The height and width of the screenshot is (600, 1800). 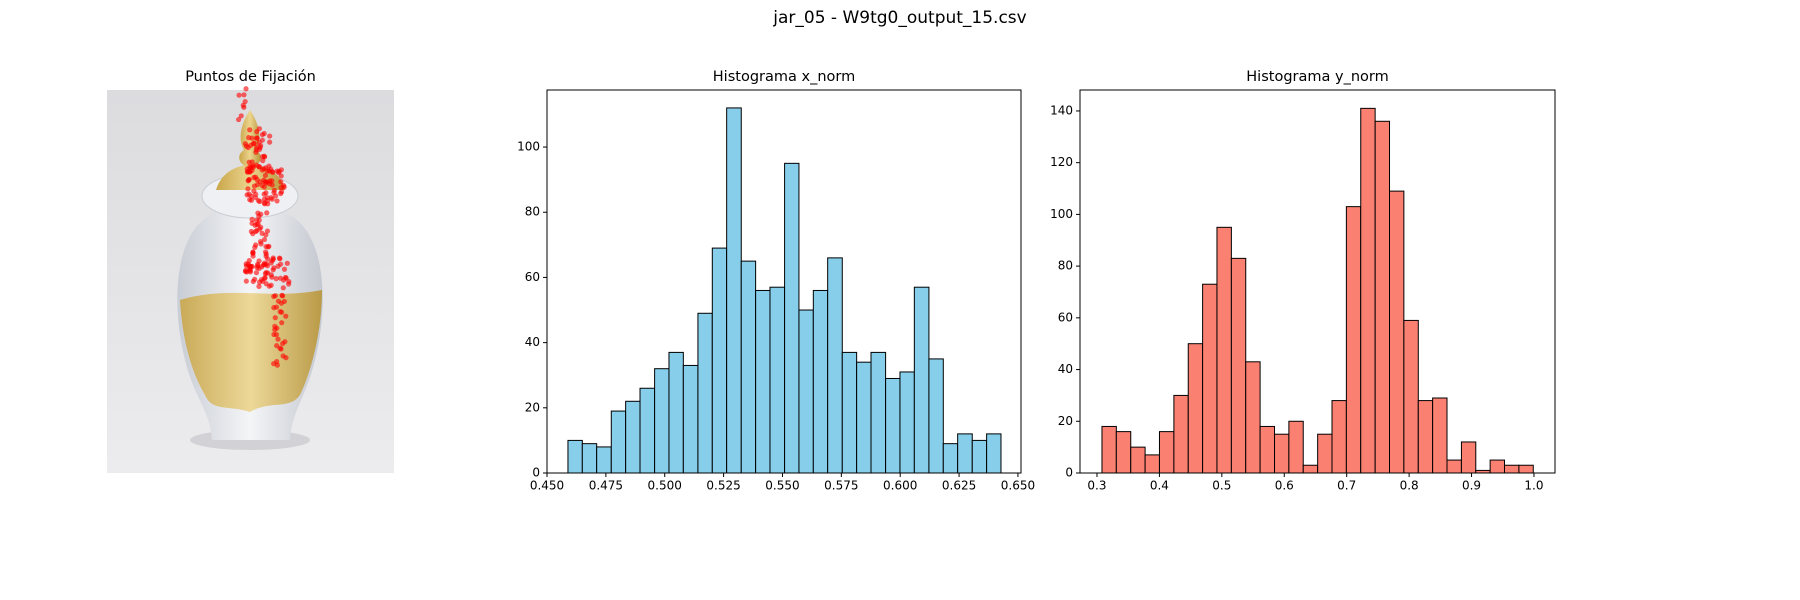 I want to click on x-tick-label: 0.450, so click(x=547, y=486).